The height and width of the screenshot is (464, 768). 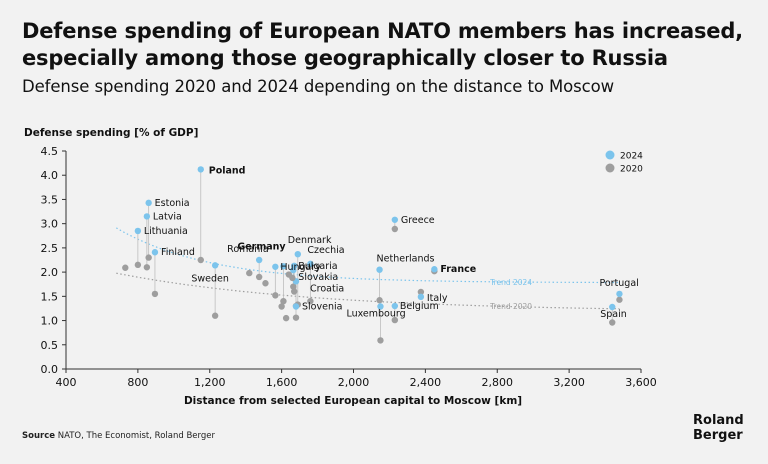 What do you see at coordinates (50, 345) in the screenshot?
I see `y-tick-label: 0.5` at bounding box center [50, 345].